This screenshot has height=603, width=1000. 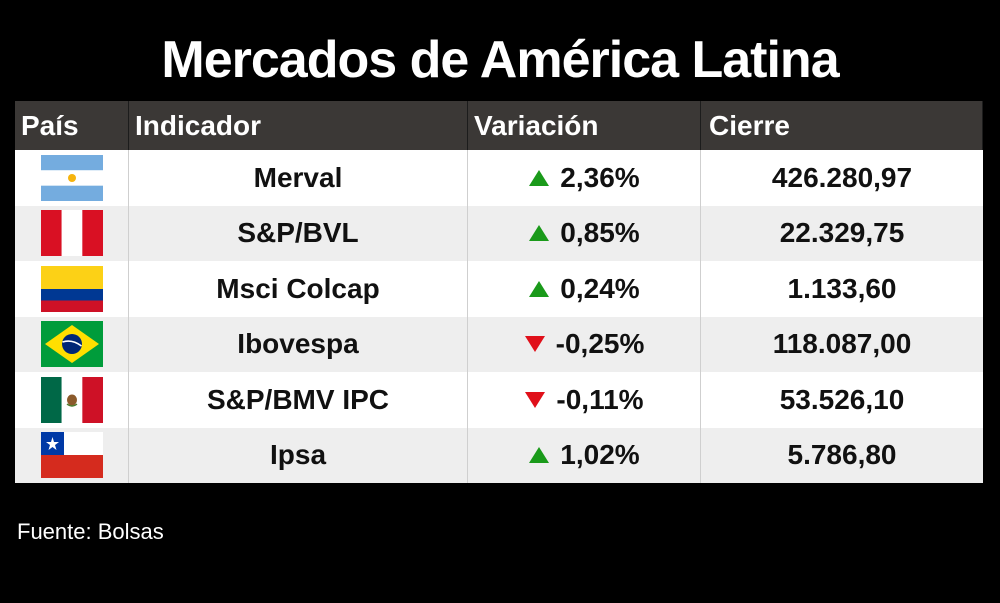 What do you see at coordinates (600, 288) in the screenshot?
I see `variation-value: 0,24%` at bounding box center [600, 288].